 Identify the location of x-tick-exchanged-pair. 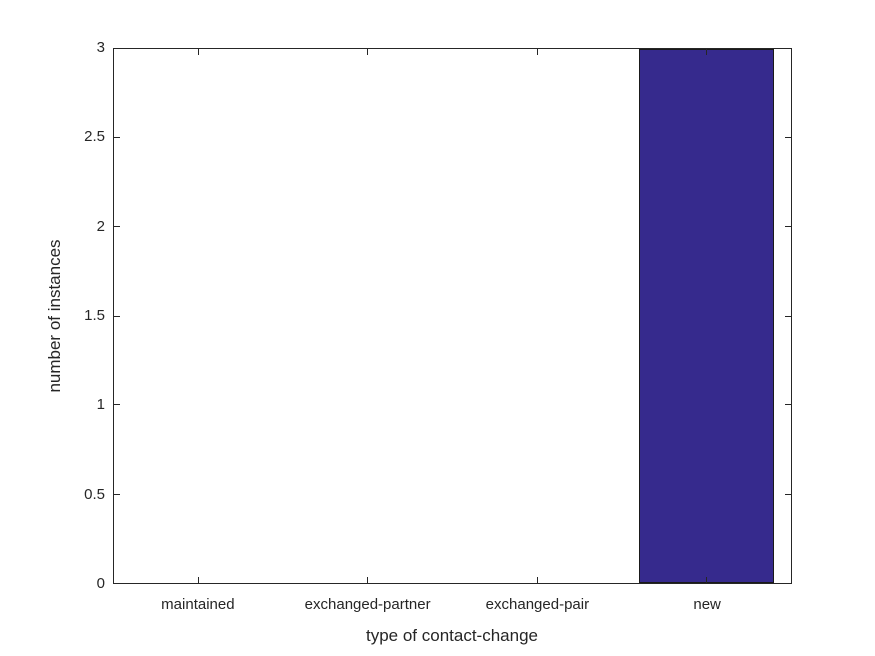
(537, 580).